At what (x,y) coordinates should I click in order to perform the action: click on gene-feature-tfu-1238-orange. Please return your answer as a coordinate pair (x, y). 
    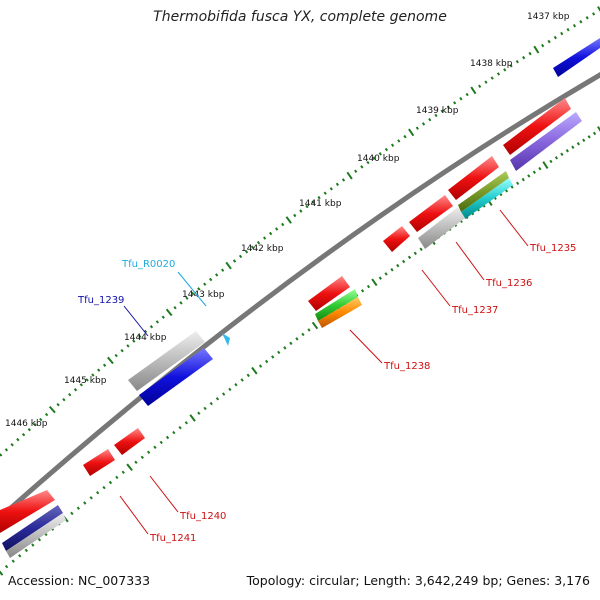
    Looking at the image, I should click on (340, 312).